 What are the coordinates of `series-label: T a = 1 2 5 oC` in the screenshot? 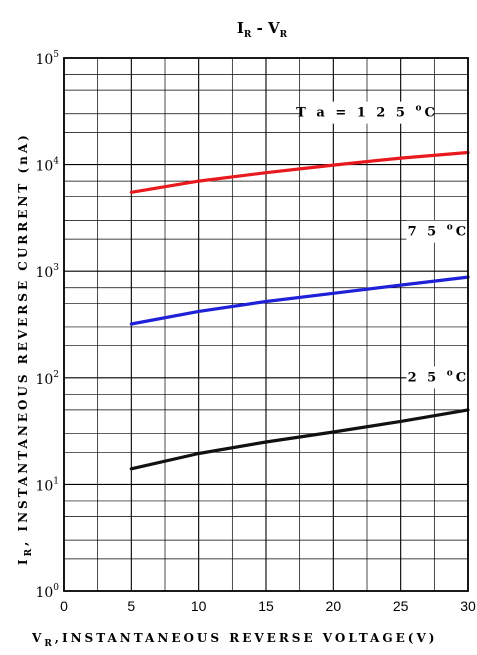 It's located at (367, 112).